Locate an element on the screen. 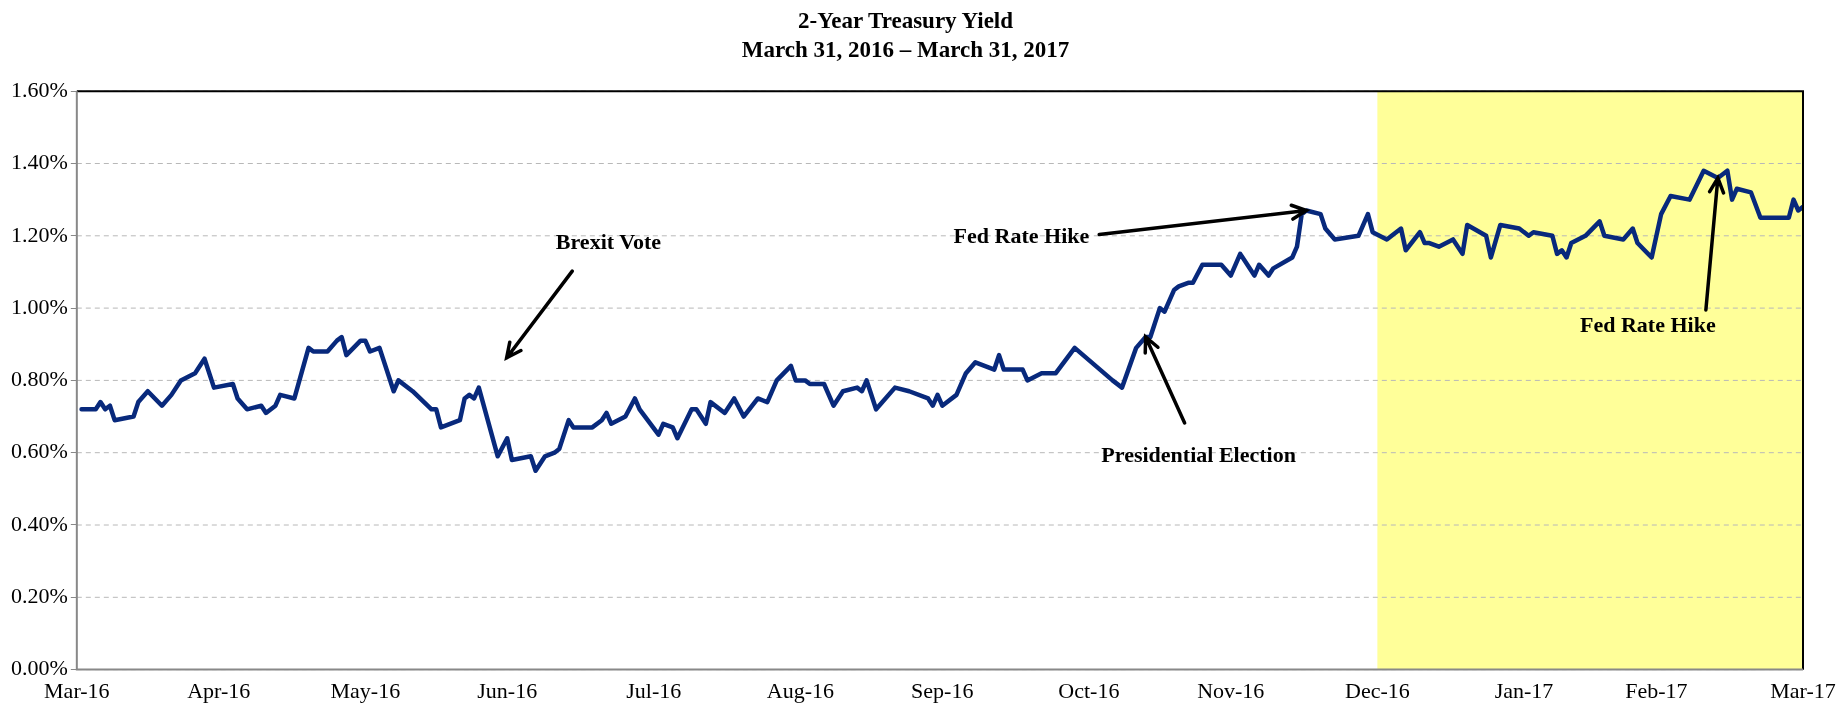 The image size is (1843, 714). x-tick-label: Nov-16 is located at coordinates (1231, 690).